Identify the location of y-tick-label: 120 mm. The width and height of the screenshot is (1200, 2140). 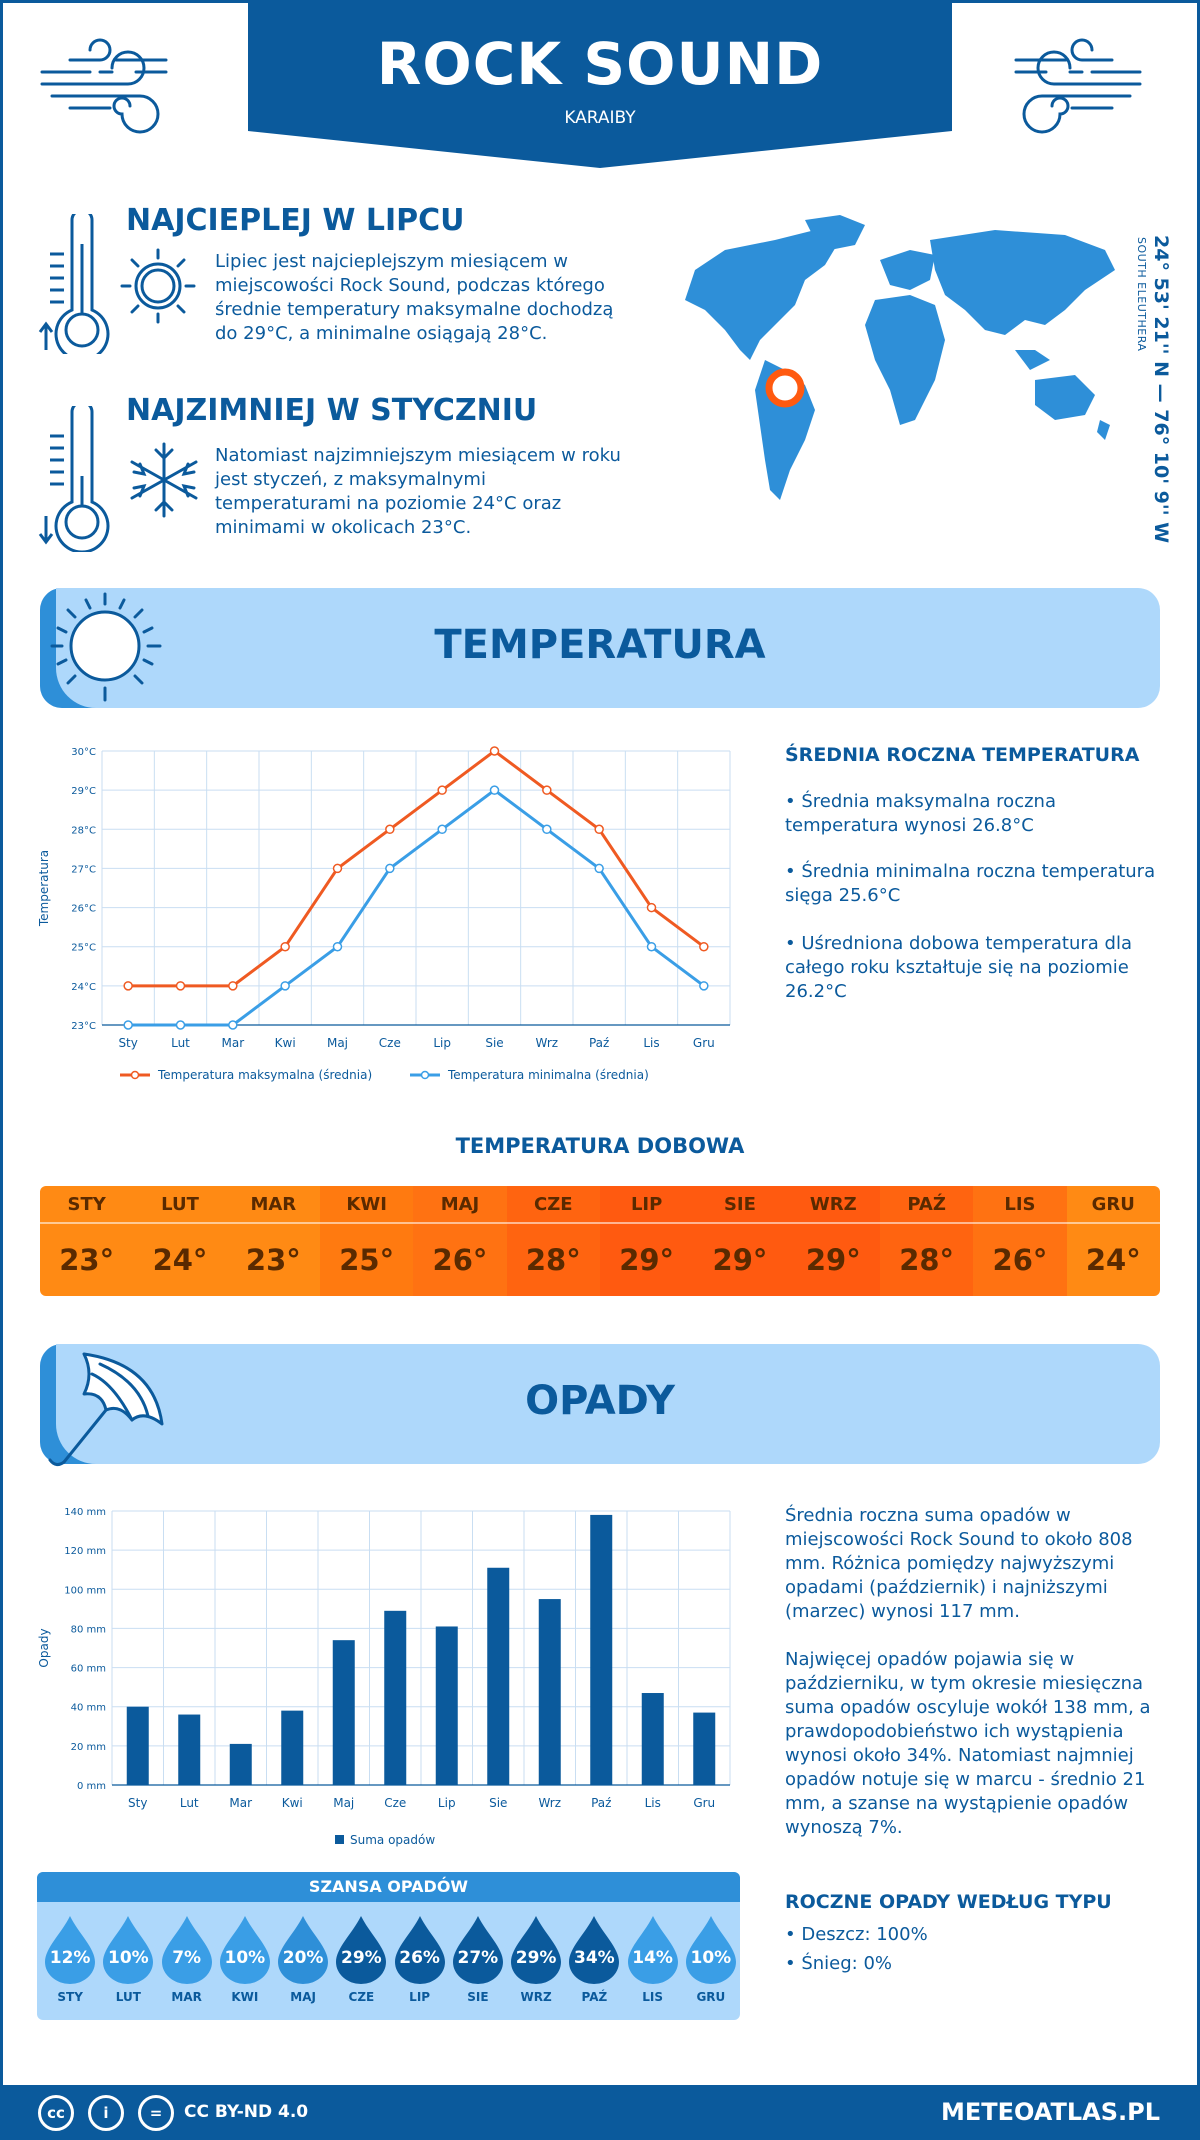
(85, 1551).